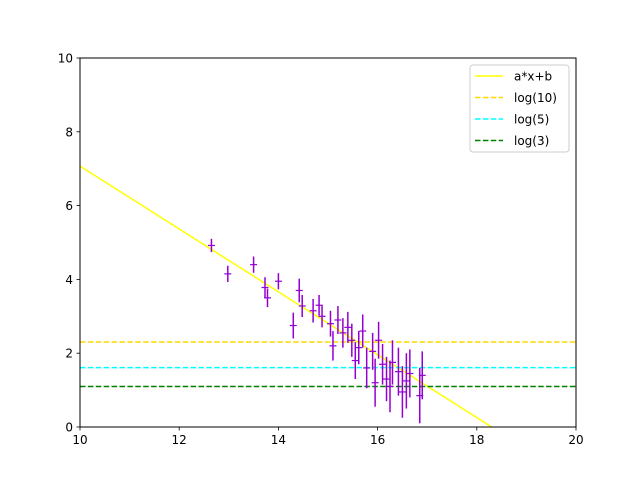 The width and height of the screenshot is (640, 480). I want to click on legend: a*x+b log(10) log(5) log(3), so click(519, 108).